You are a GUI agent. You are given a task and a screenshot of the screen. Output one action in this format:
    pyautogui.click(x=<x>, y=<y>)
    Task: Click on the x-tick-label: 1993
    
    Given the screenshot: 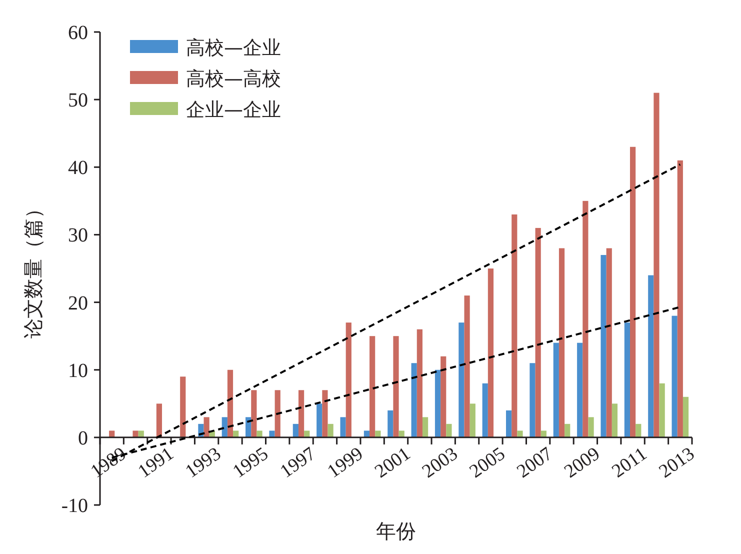 What is the action you would take?
    pyautogui.click(x=203, y=462)
    